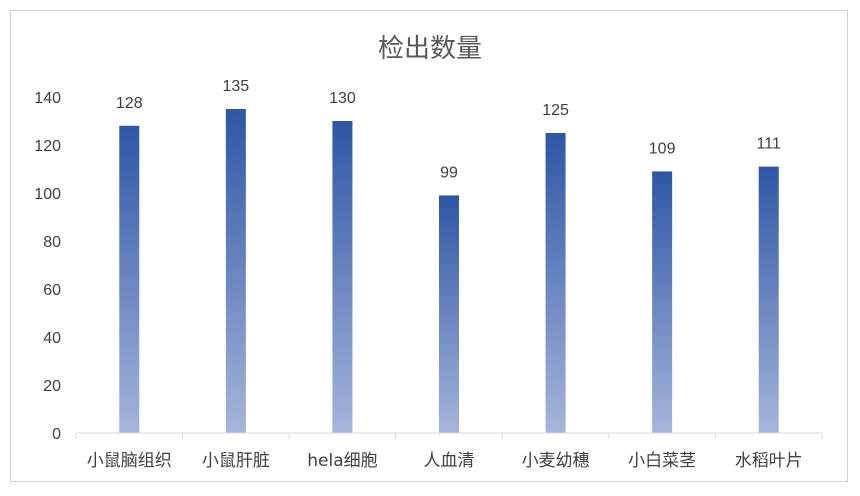 The width and height of the screenshot is (860, 496). What do you see at coordinates (47, 146) in the screenshot?
I see `y-tick-label: 120` at bounding box center [47, 146].